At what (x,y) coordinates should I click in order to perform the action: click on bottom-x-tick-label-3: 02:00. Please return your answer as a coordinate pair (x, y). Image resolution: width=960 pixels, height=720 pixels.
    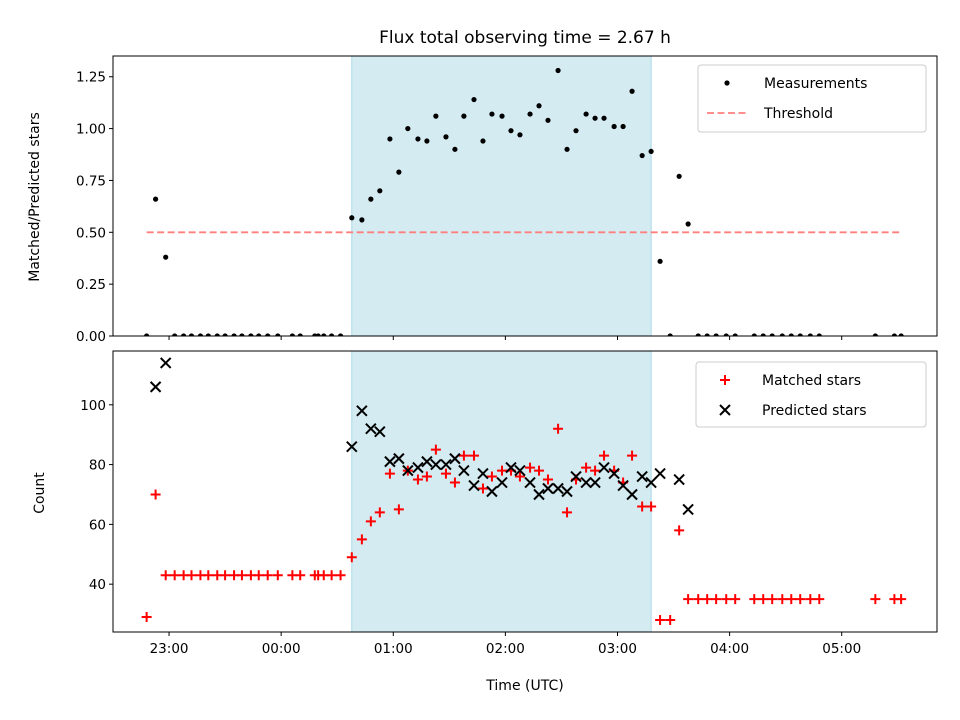
    Looking at the image, I should click on (505, 649).